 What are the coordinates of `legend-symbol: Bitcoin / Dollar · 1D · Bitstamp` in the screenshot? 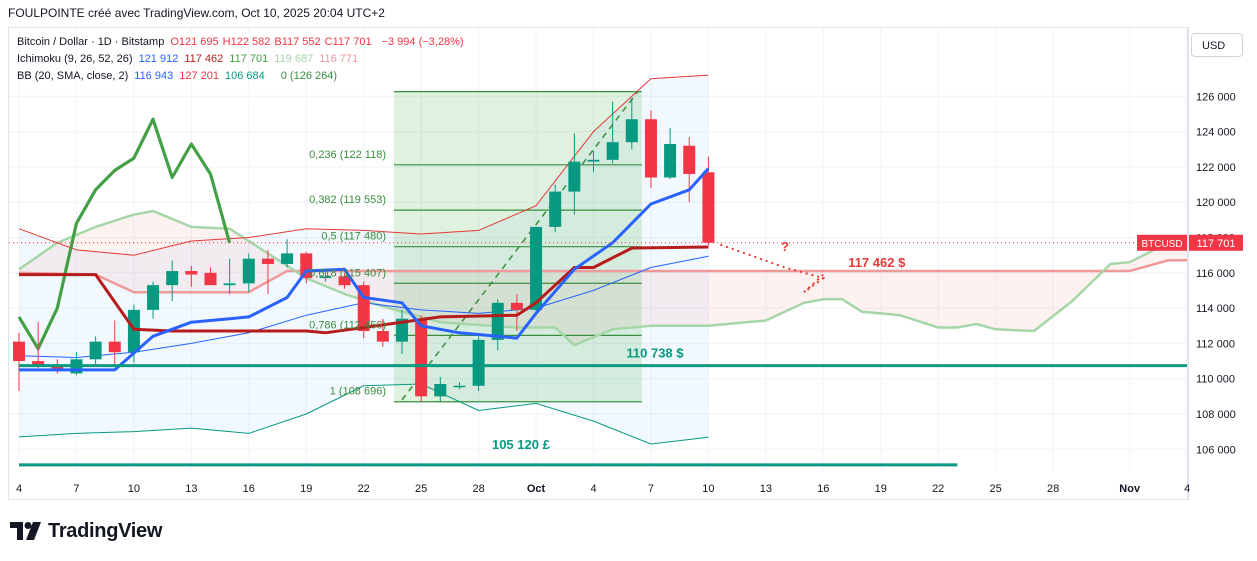 It's located at (91, 42).